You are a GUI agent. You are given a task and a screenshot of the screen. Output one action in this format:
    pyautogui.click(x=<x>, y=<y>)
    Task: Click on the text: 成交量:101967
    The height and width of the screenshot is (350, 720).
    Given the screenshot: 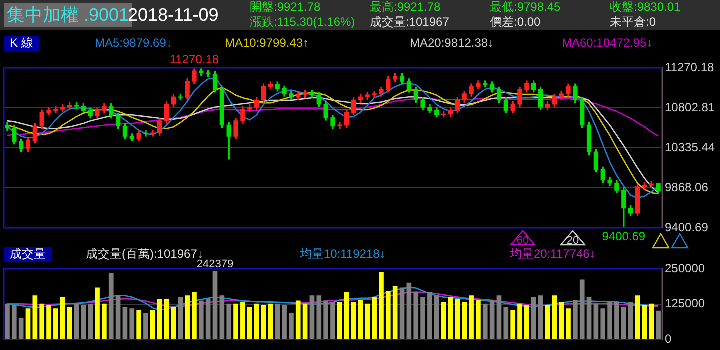 What is the action you would take?
    pyautogui.click(x=410, y=22)
    